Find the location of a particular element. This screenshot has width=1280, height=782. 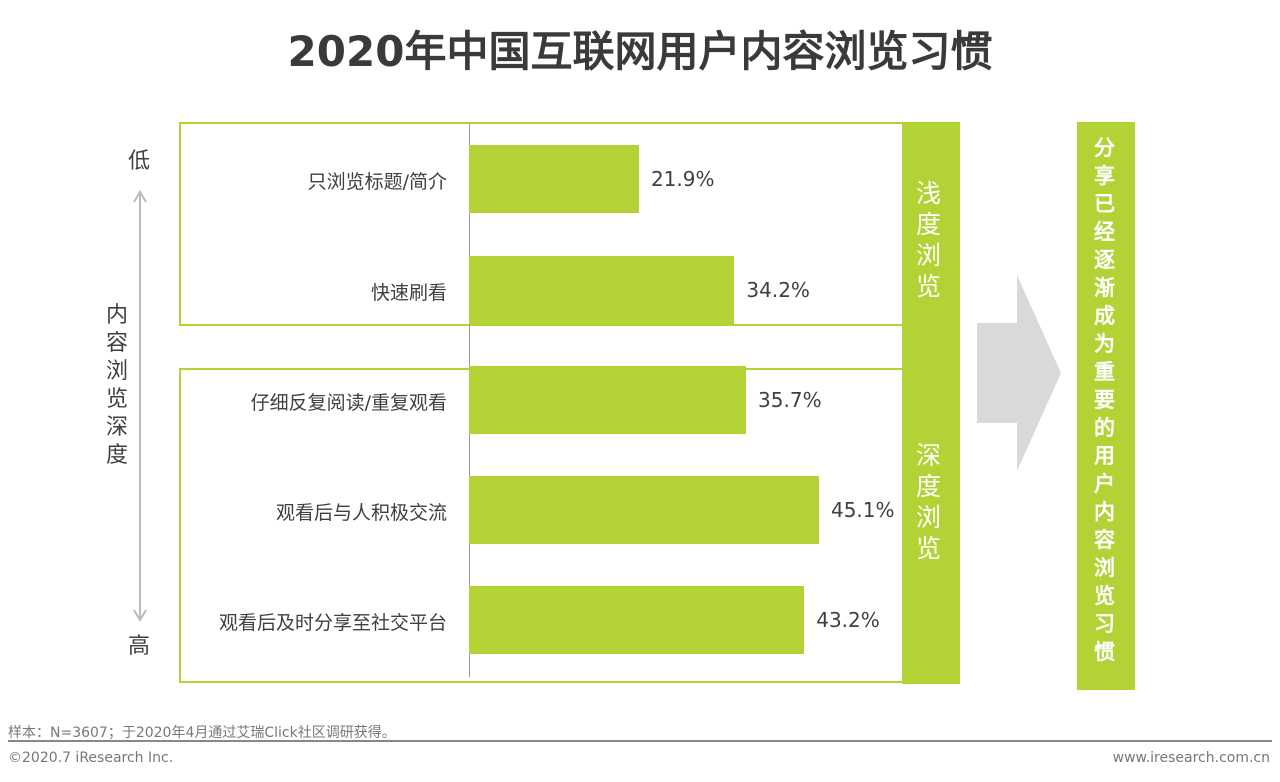

group-divider is located at coordinates (540, 347).